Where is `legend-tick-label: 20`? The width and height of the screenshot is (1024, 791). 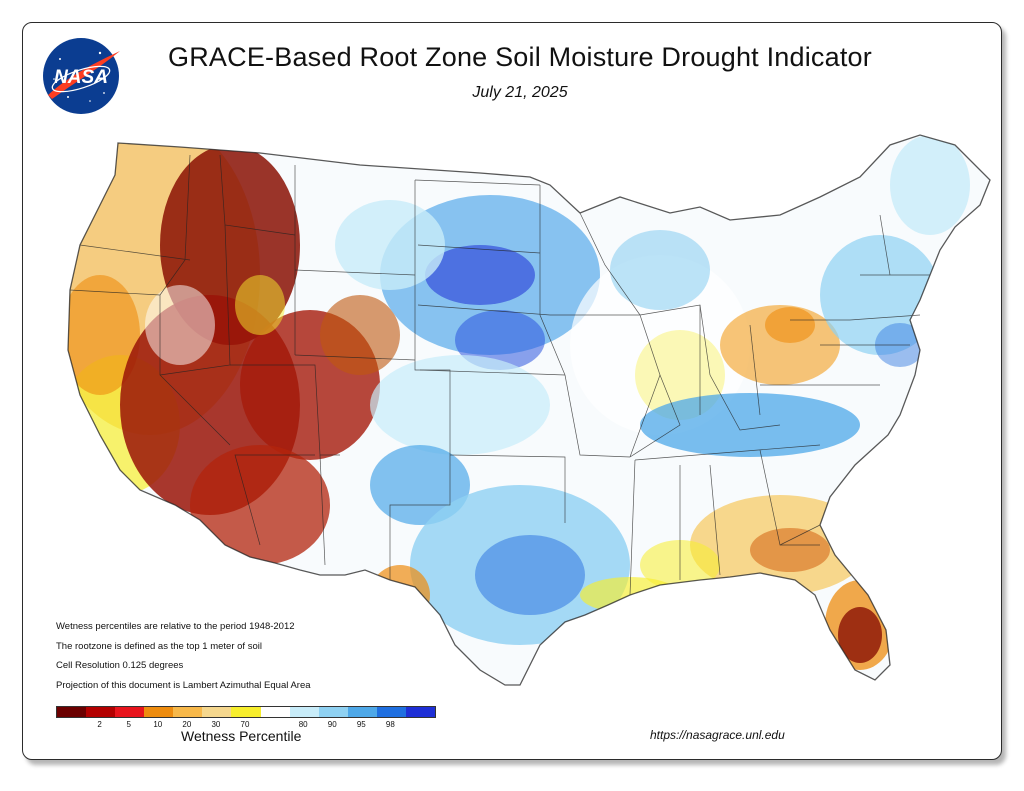
legend-tick-label: 20 is located at coordinates (187, 724).